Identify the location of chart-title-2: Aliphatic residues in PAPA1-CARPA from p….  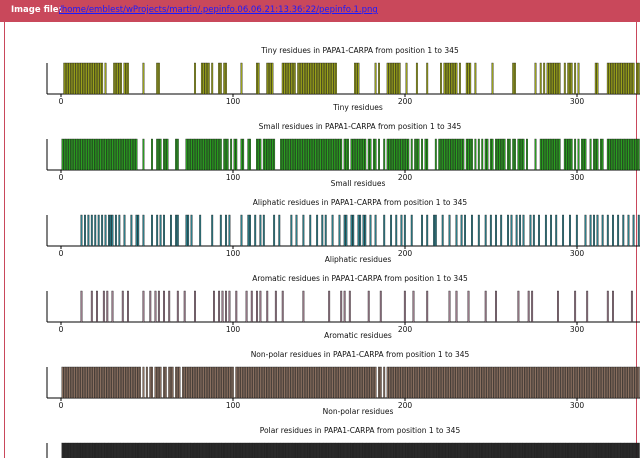
(360, 202).